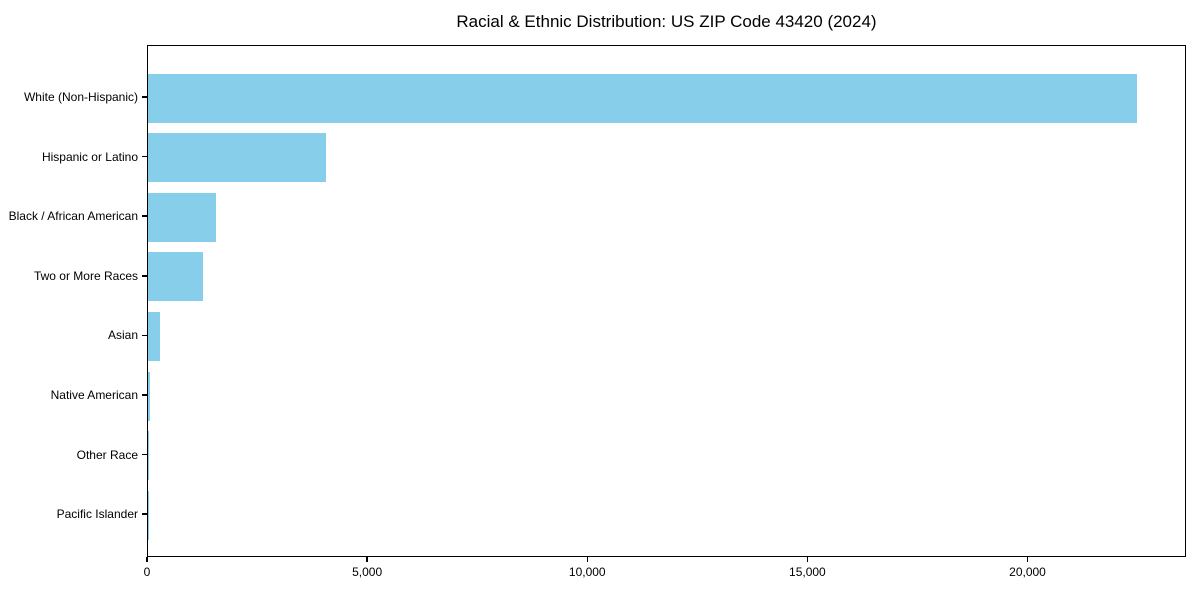  I want to click on bar-asian, so click(154, 336).